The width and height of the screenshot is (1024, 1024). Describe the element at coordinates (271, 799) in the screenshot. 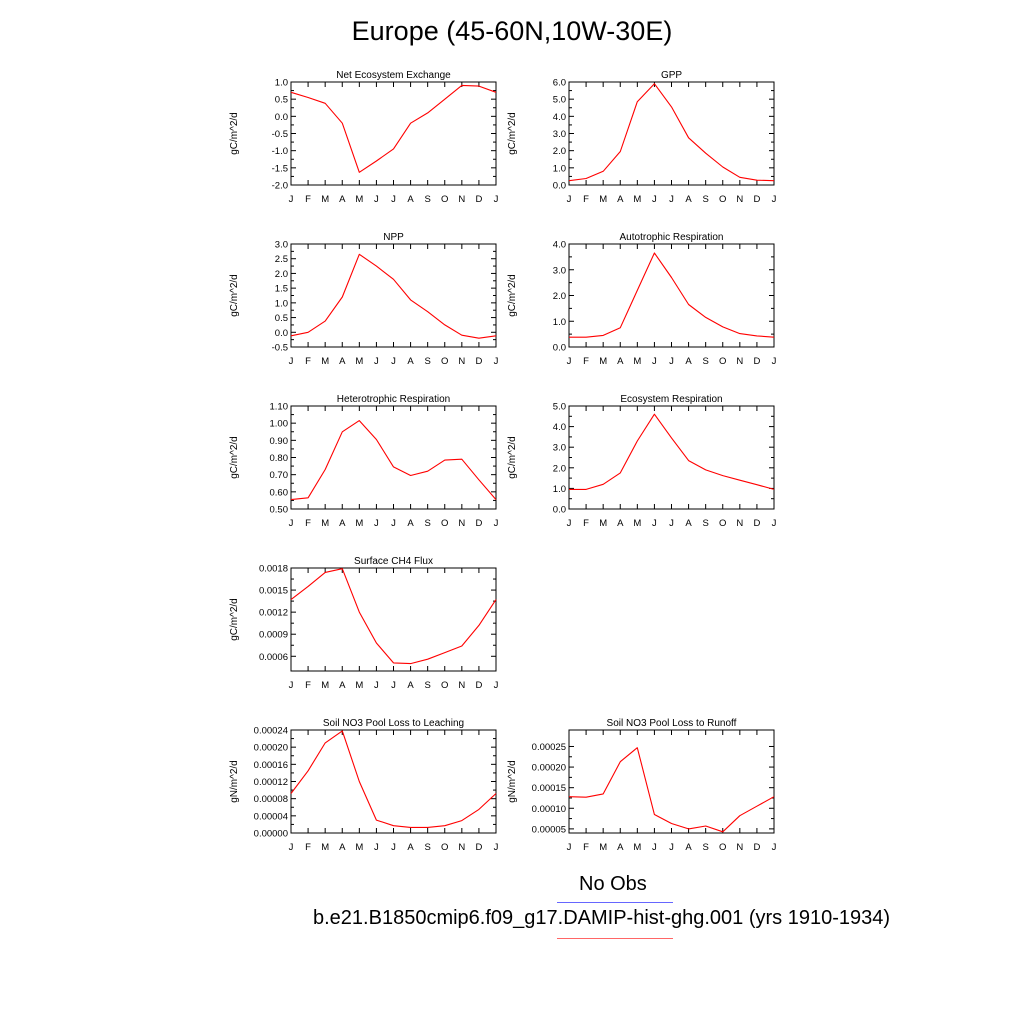

I see `y-tick-label: 0.00008` at that location.